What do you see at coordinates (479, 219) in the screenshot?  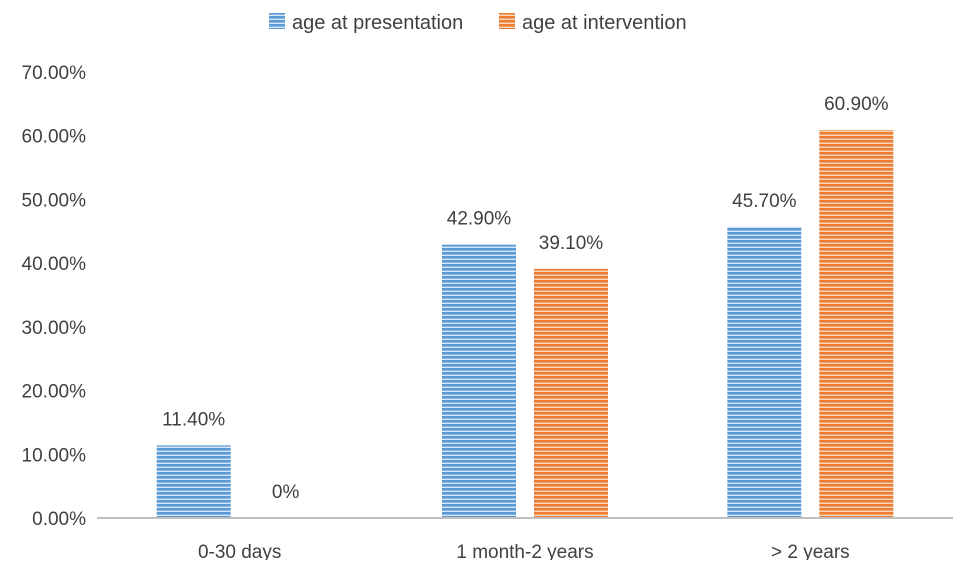 I see `data-label: 42.90%` at bounding box center [479, 219].